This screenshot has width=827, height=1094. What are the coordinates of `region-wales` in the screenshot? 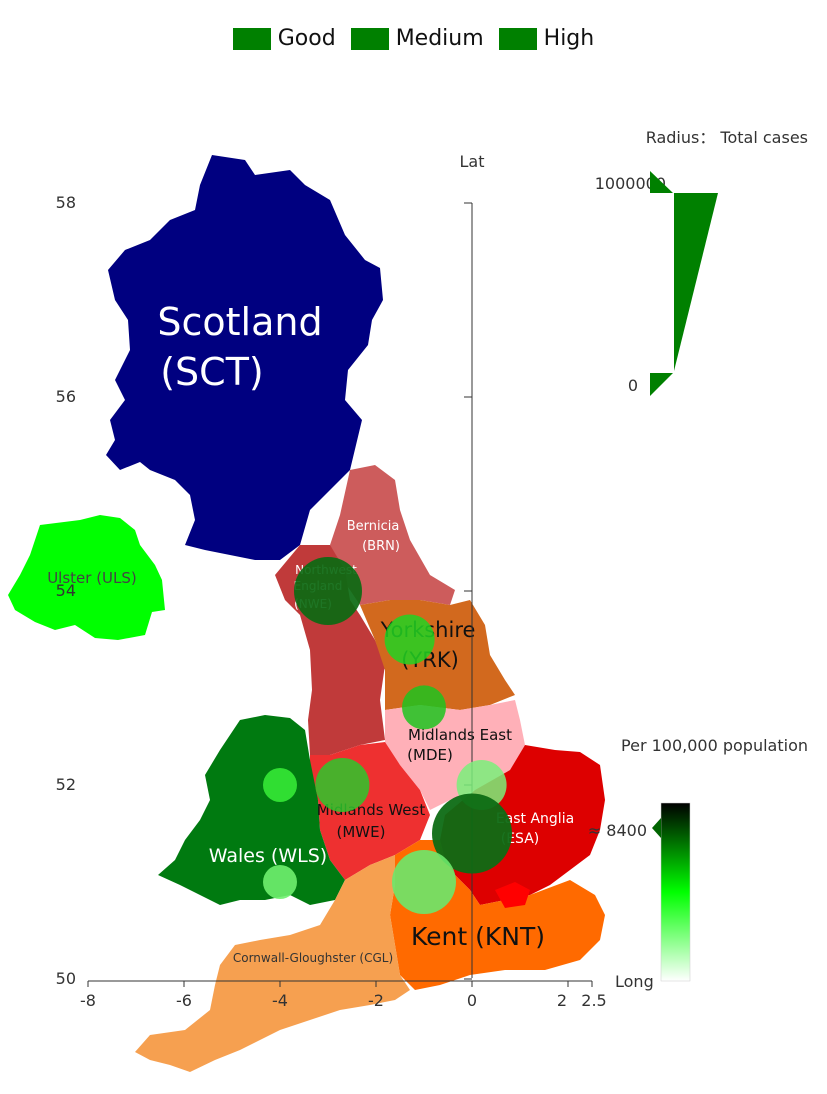 It's located at (251, 810).